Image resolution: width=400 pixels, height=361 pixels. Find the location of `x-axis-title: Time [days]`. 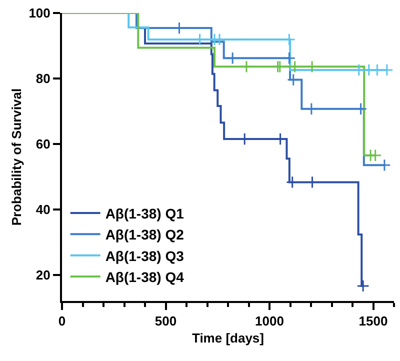

x-axis-title: Time [days] is located at coordinates (228, 338).